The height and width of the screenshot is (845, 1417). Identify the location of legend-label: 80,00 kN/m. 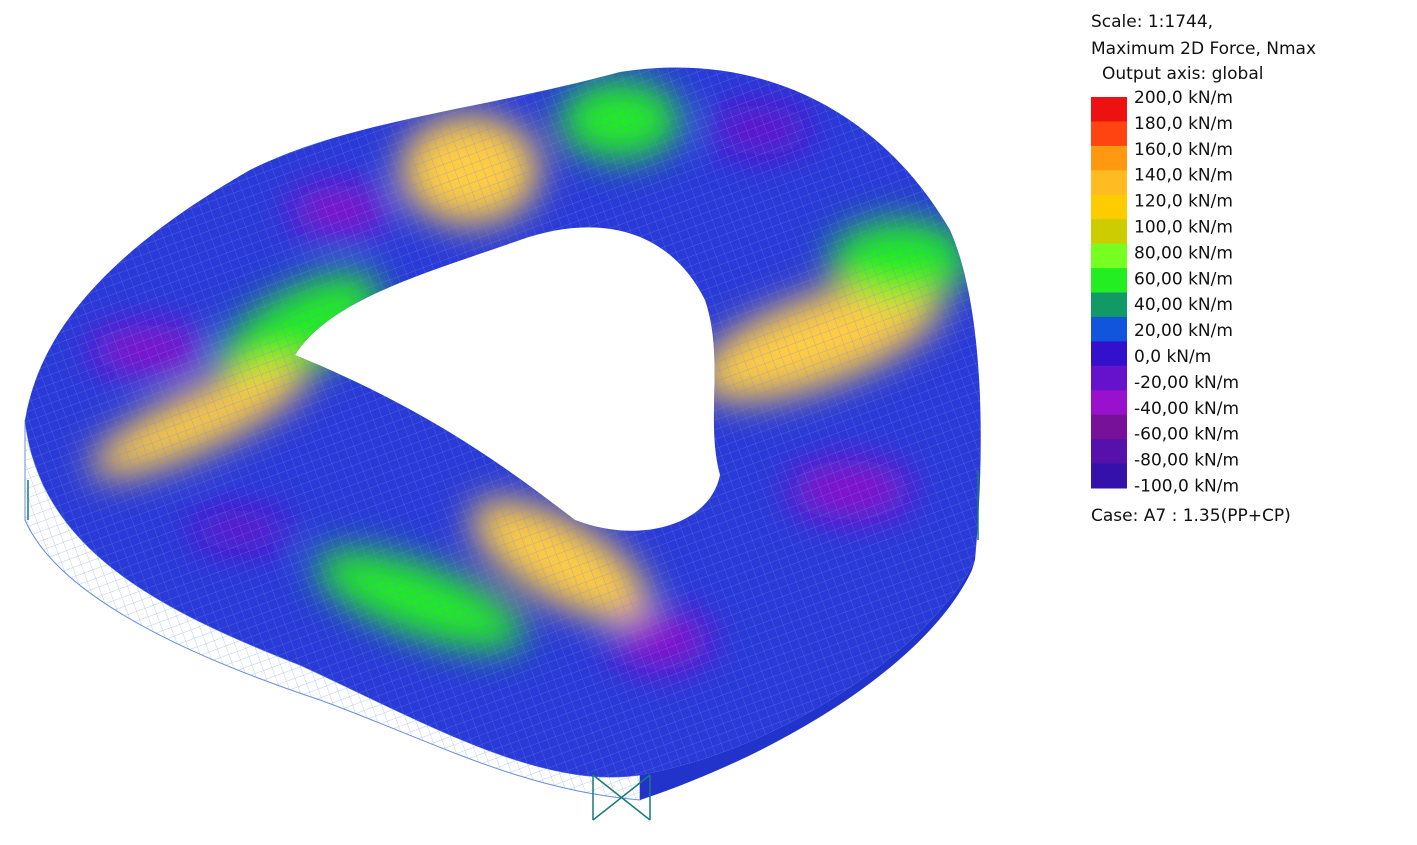
(1183, 253).